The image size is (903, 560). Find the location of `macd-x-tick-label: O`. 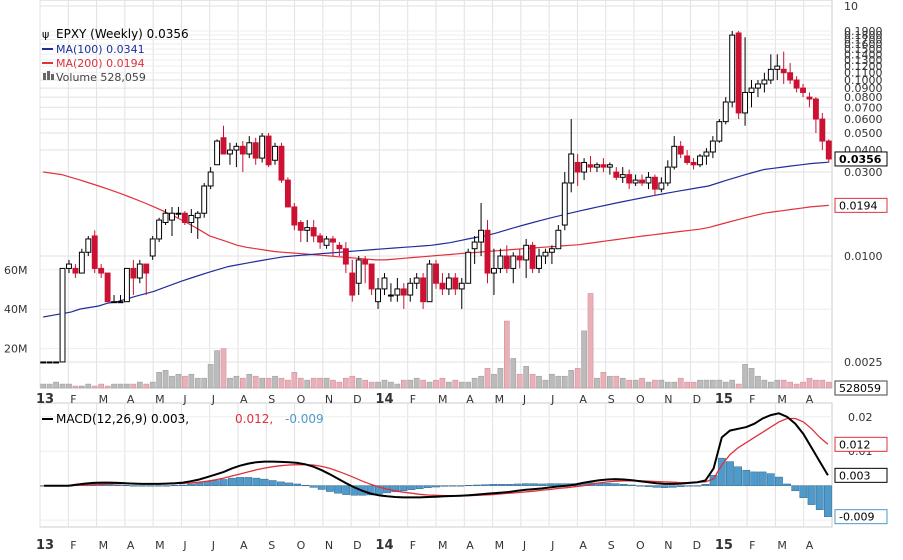

macd-x-tick-label: O is located at coordinates (640, 545).